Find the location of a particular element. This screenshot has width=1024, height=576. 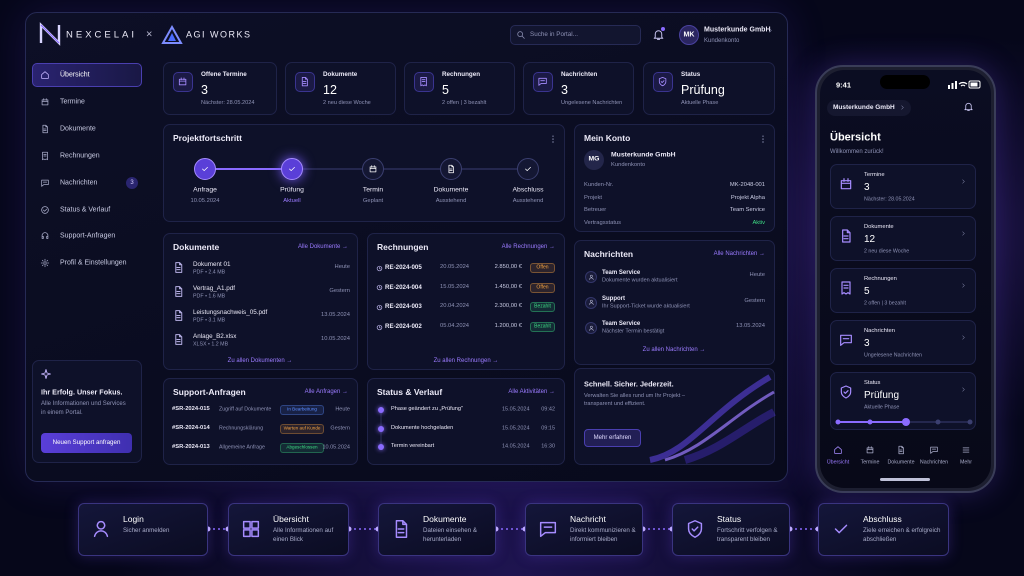

notification-dot is located at coordinates (663, 29).